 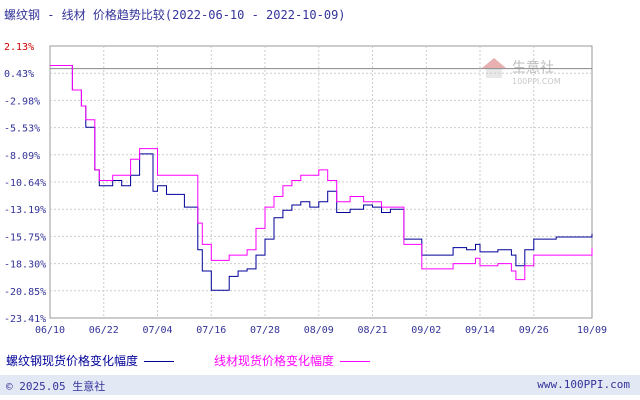 I want to click on x-tick-label: 07/28, so click(x=265, y=330).